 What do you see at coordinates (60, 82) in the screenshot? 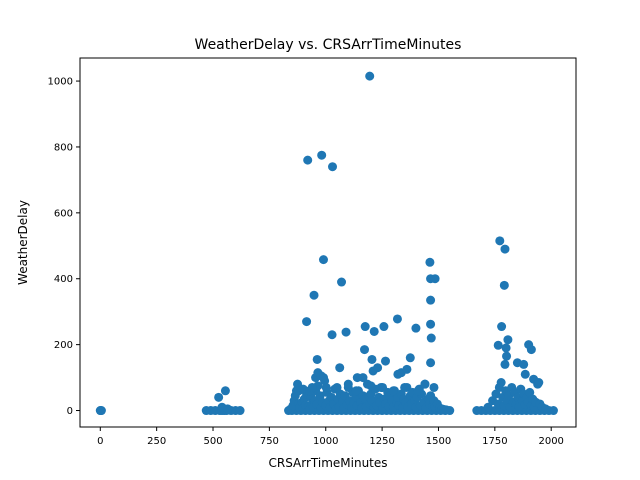
I see `y-tick-label: 1000` at bounding box center [60, 82].